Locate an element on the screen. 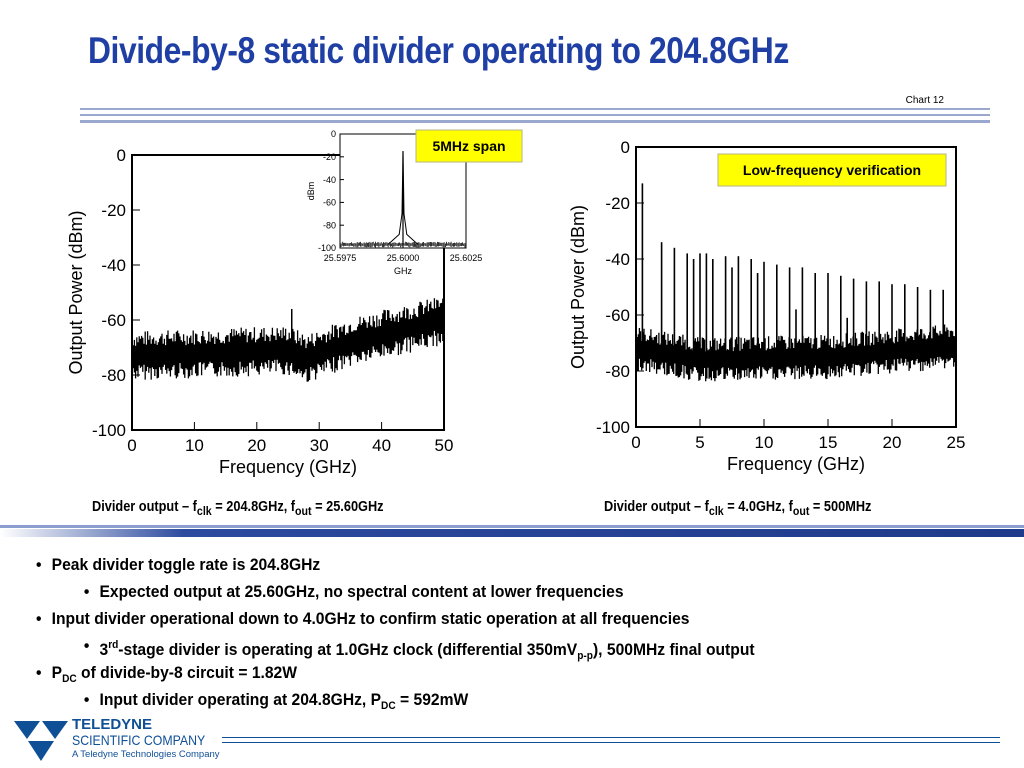 This screenshot has width=1024, height=768. x-tick-label: 25.5975 is located at coordinates (340, 258).